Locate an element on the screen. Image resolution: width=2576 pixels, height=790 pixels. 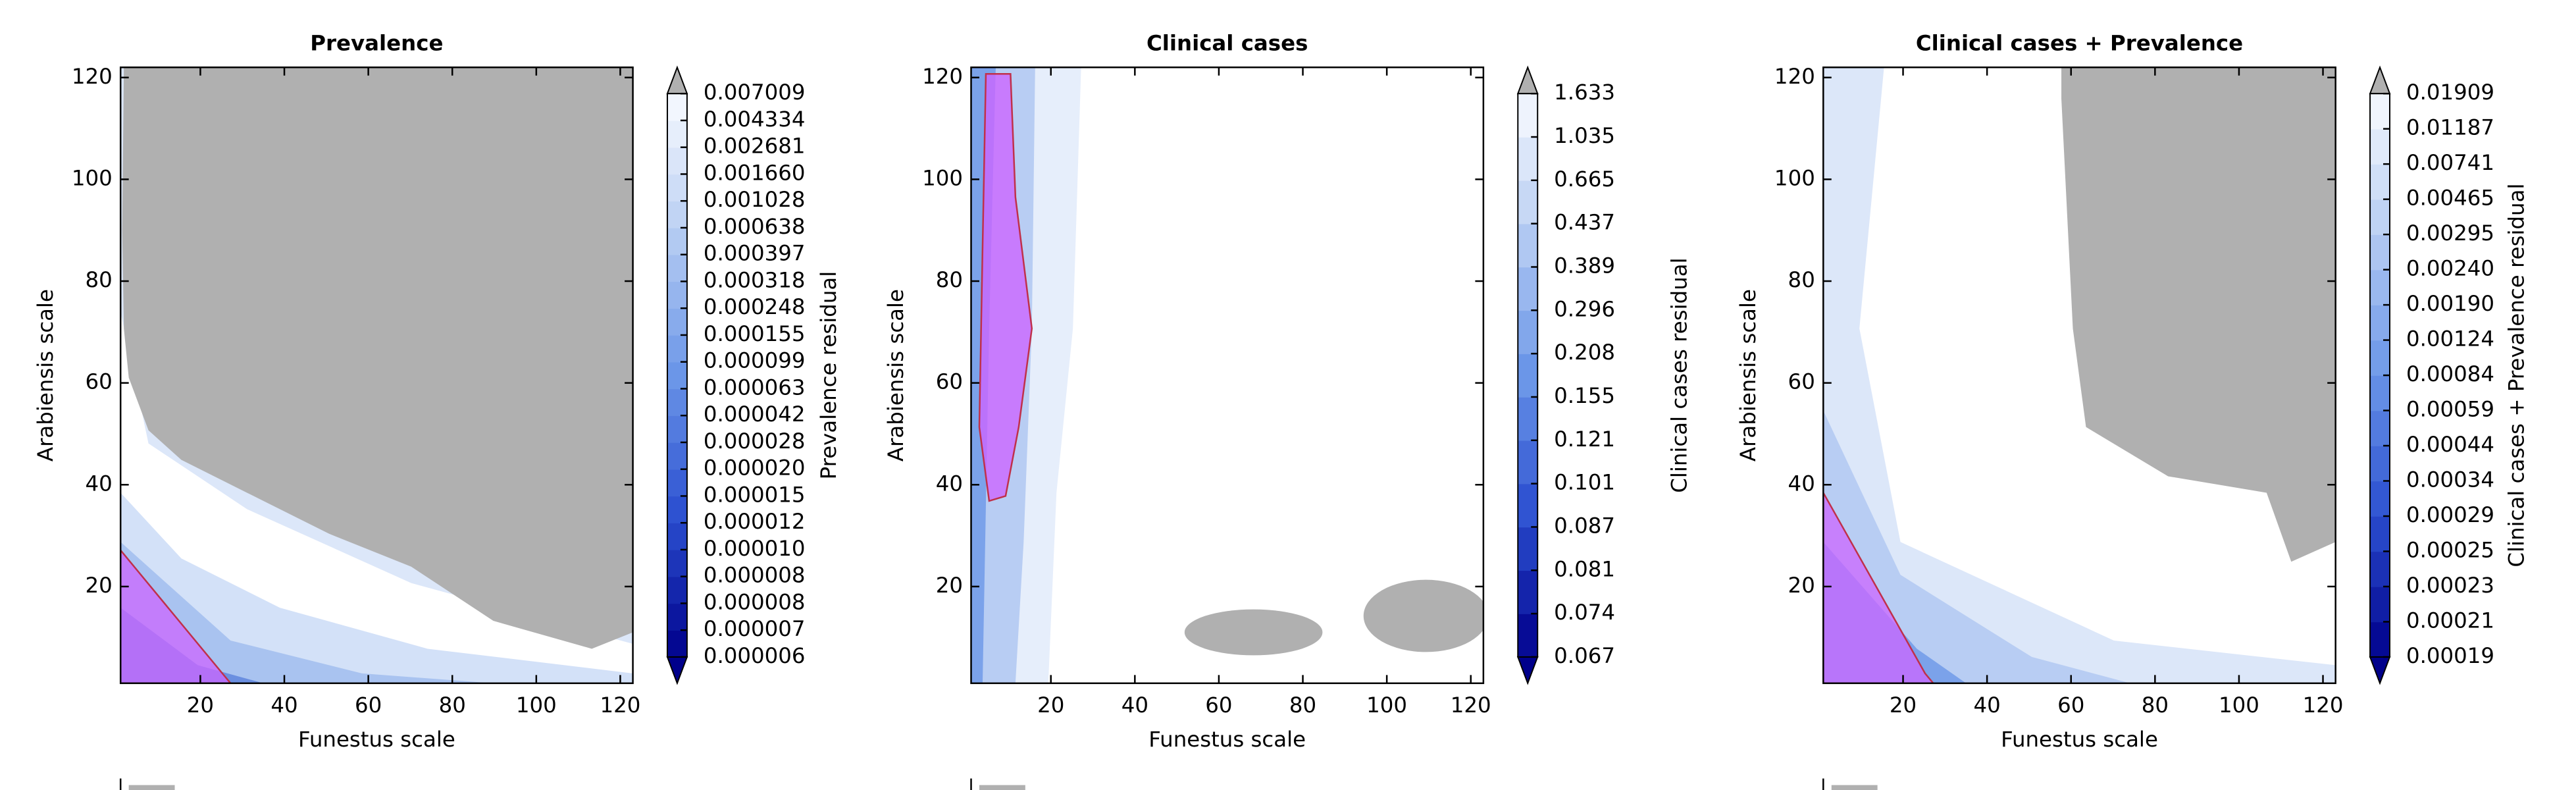
y-tick-label: 120 is located at coordinates (92, 76).